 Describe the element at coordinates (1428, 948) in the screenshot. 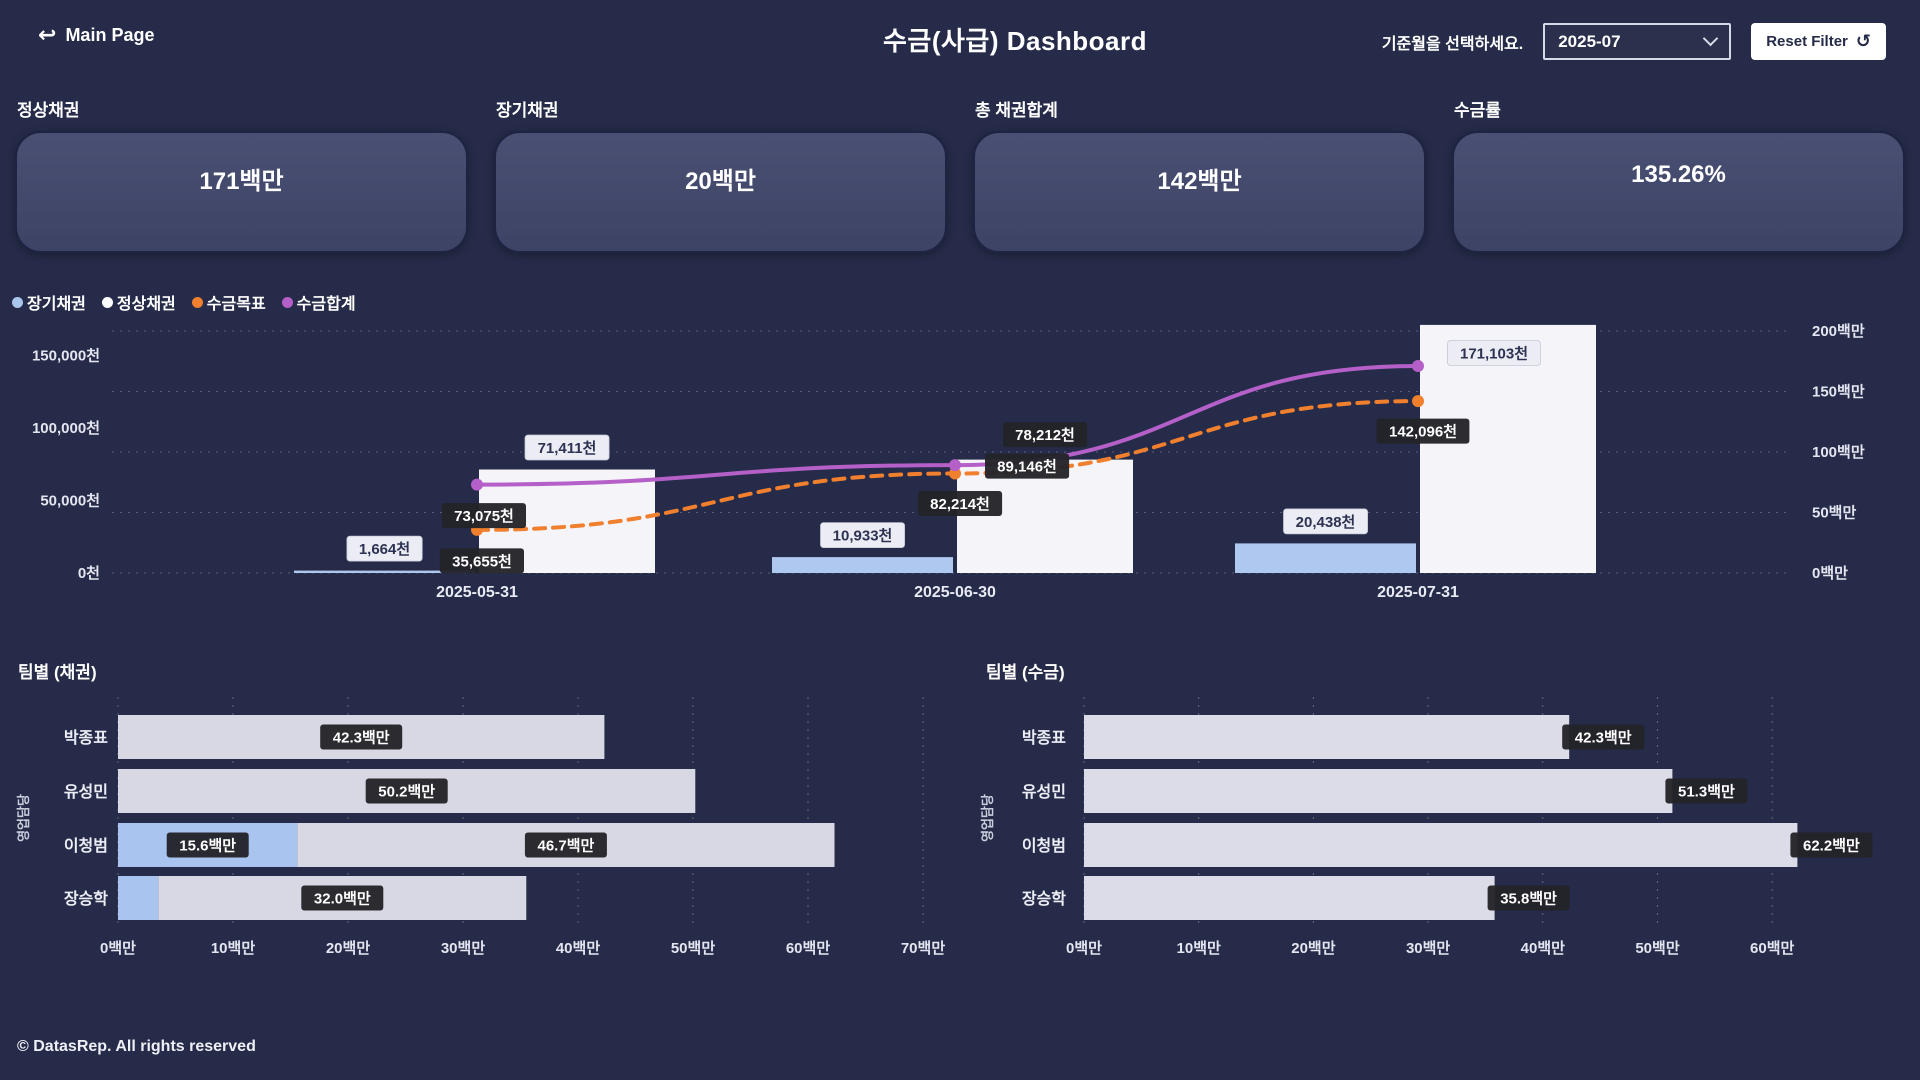

I see `x-axis-tick: 30백만` at that location.